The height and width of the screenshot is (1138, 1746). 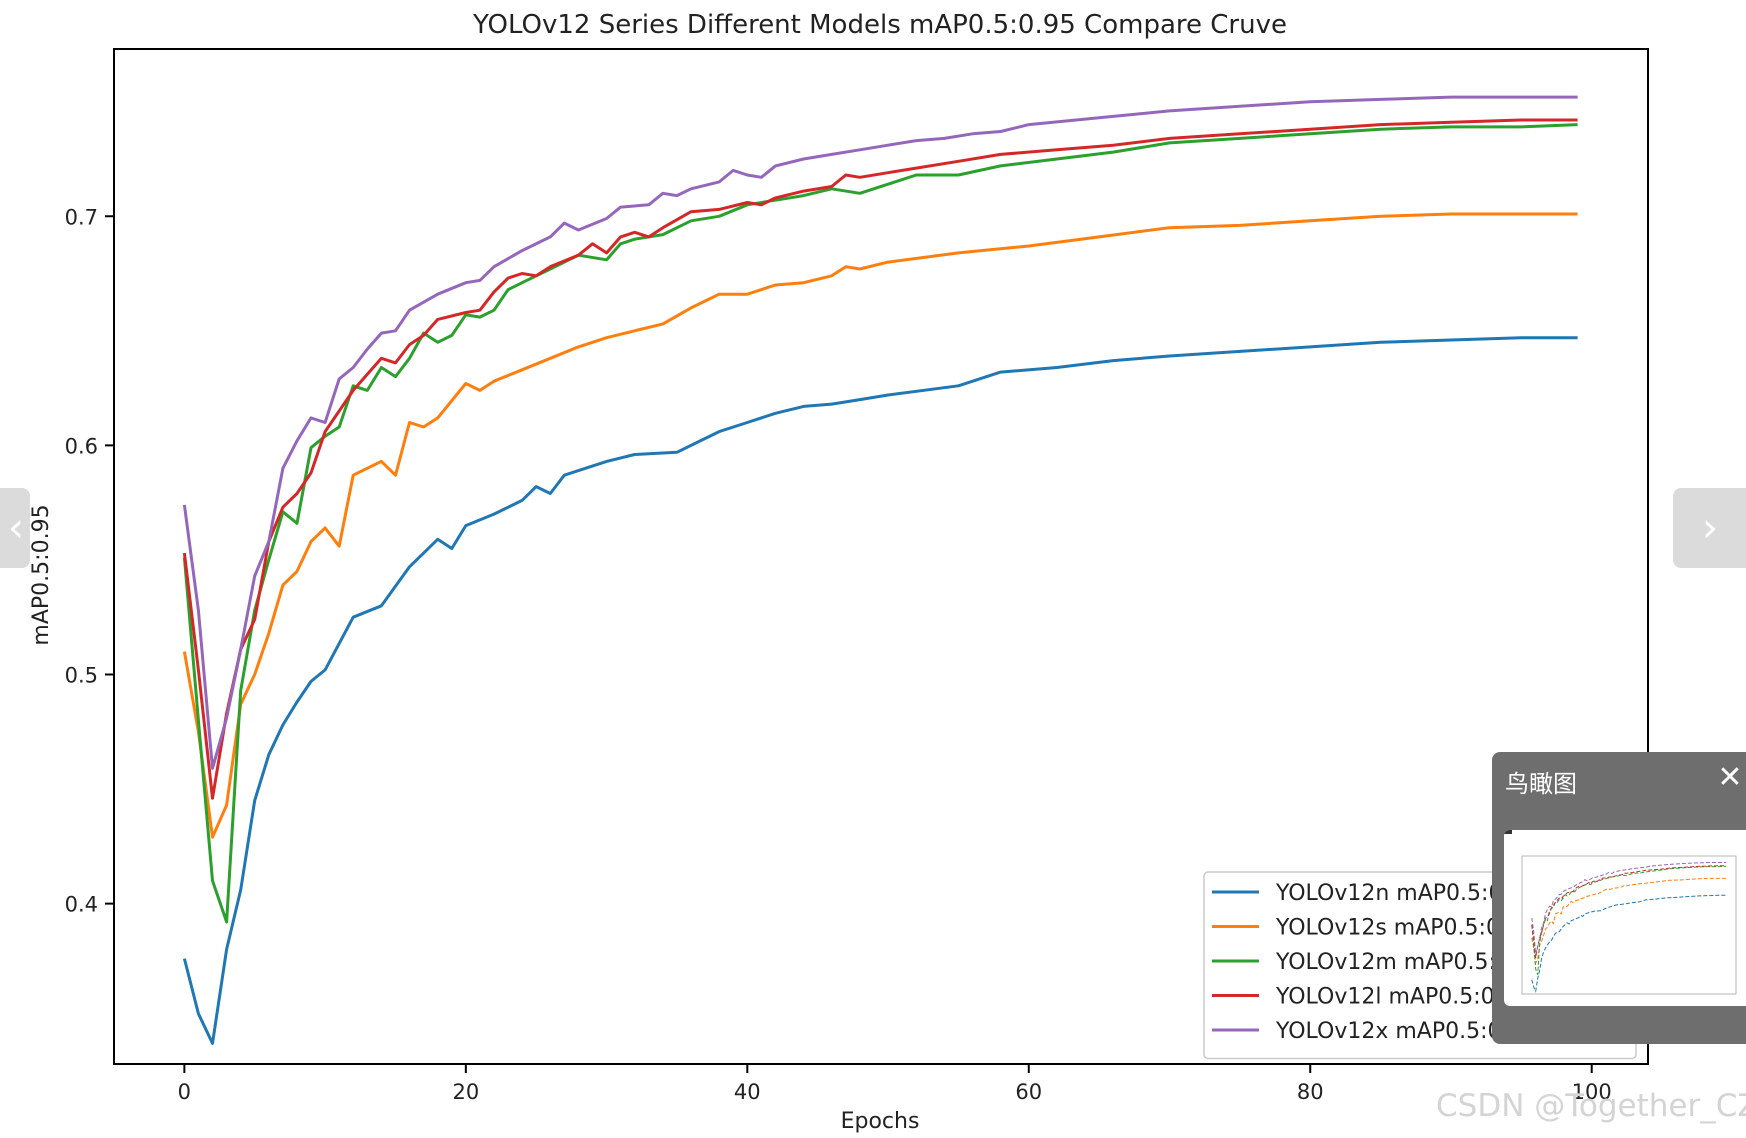 What do you see at coordinates (1730, 777) in the screenshot?
I see `close-icon: ✕` at bounding box center [1730, 777].